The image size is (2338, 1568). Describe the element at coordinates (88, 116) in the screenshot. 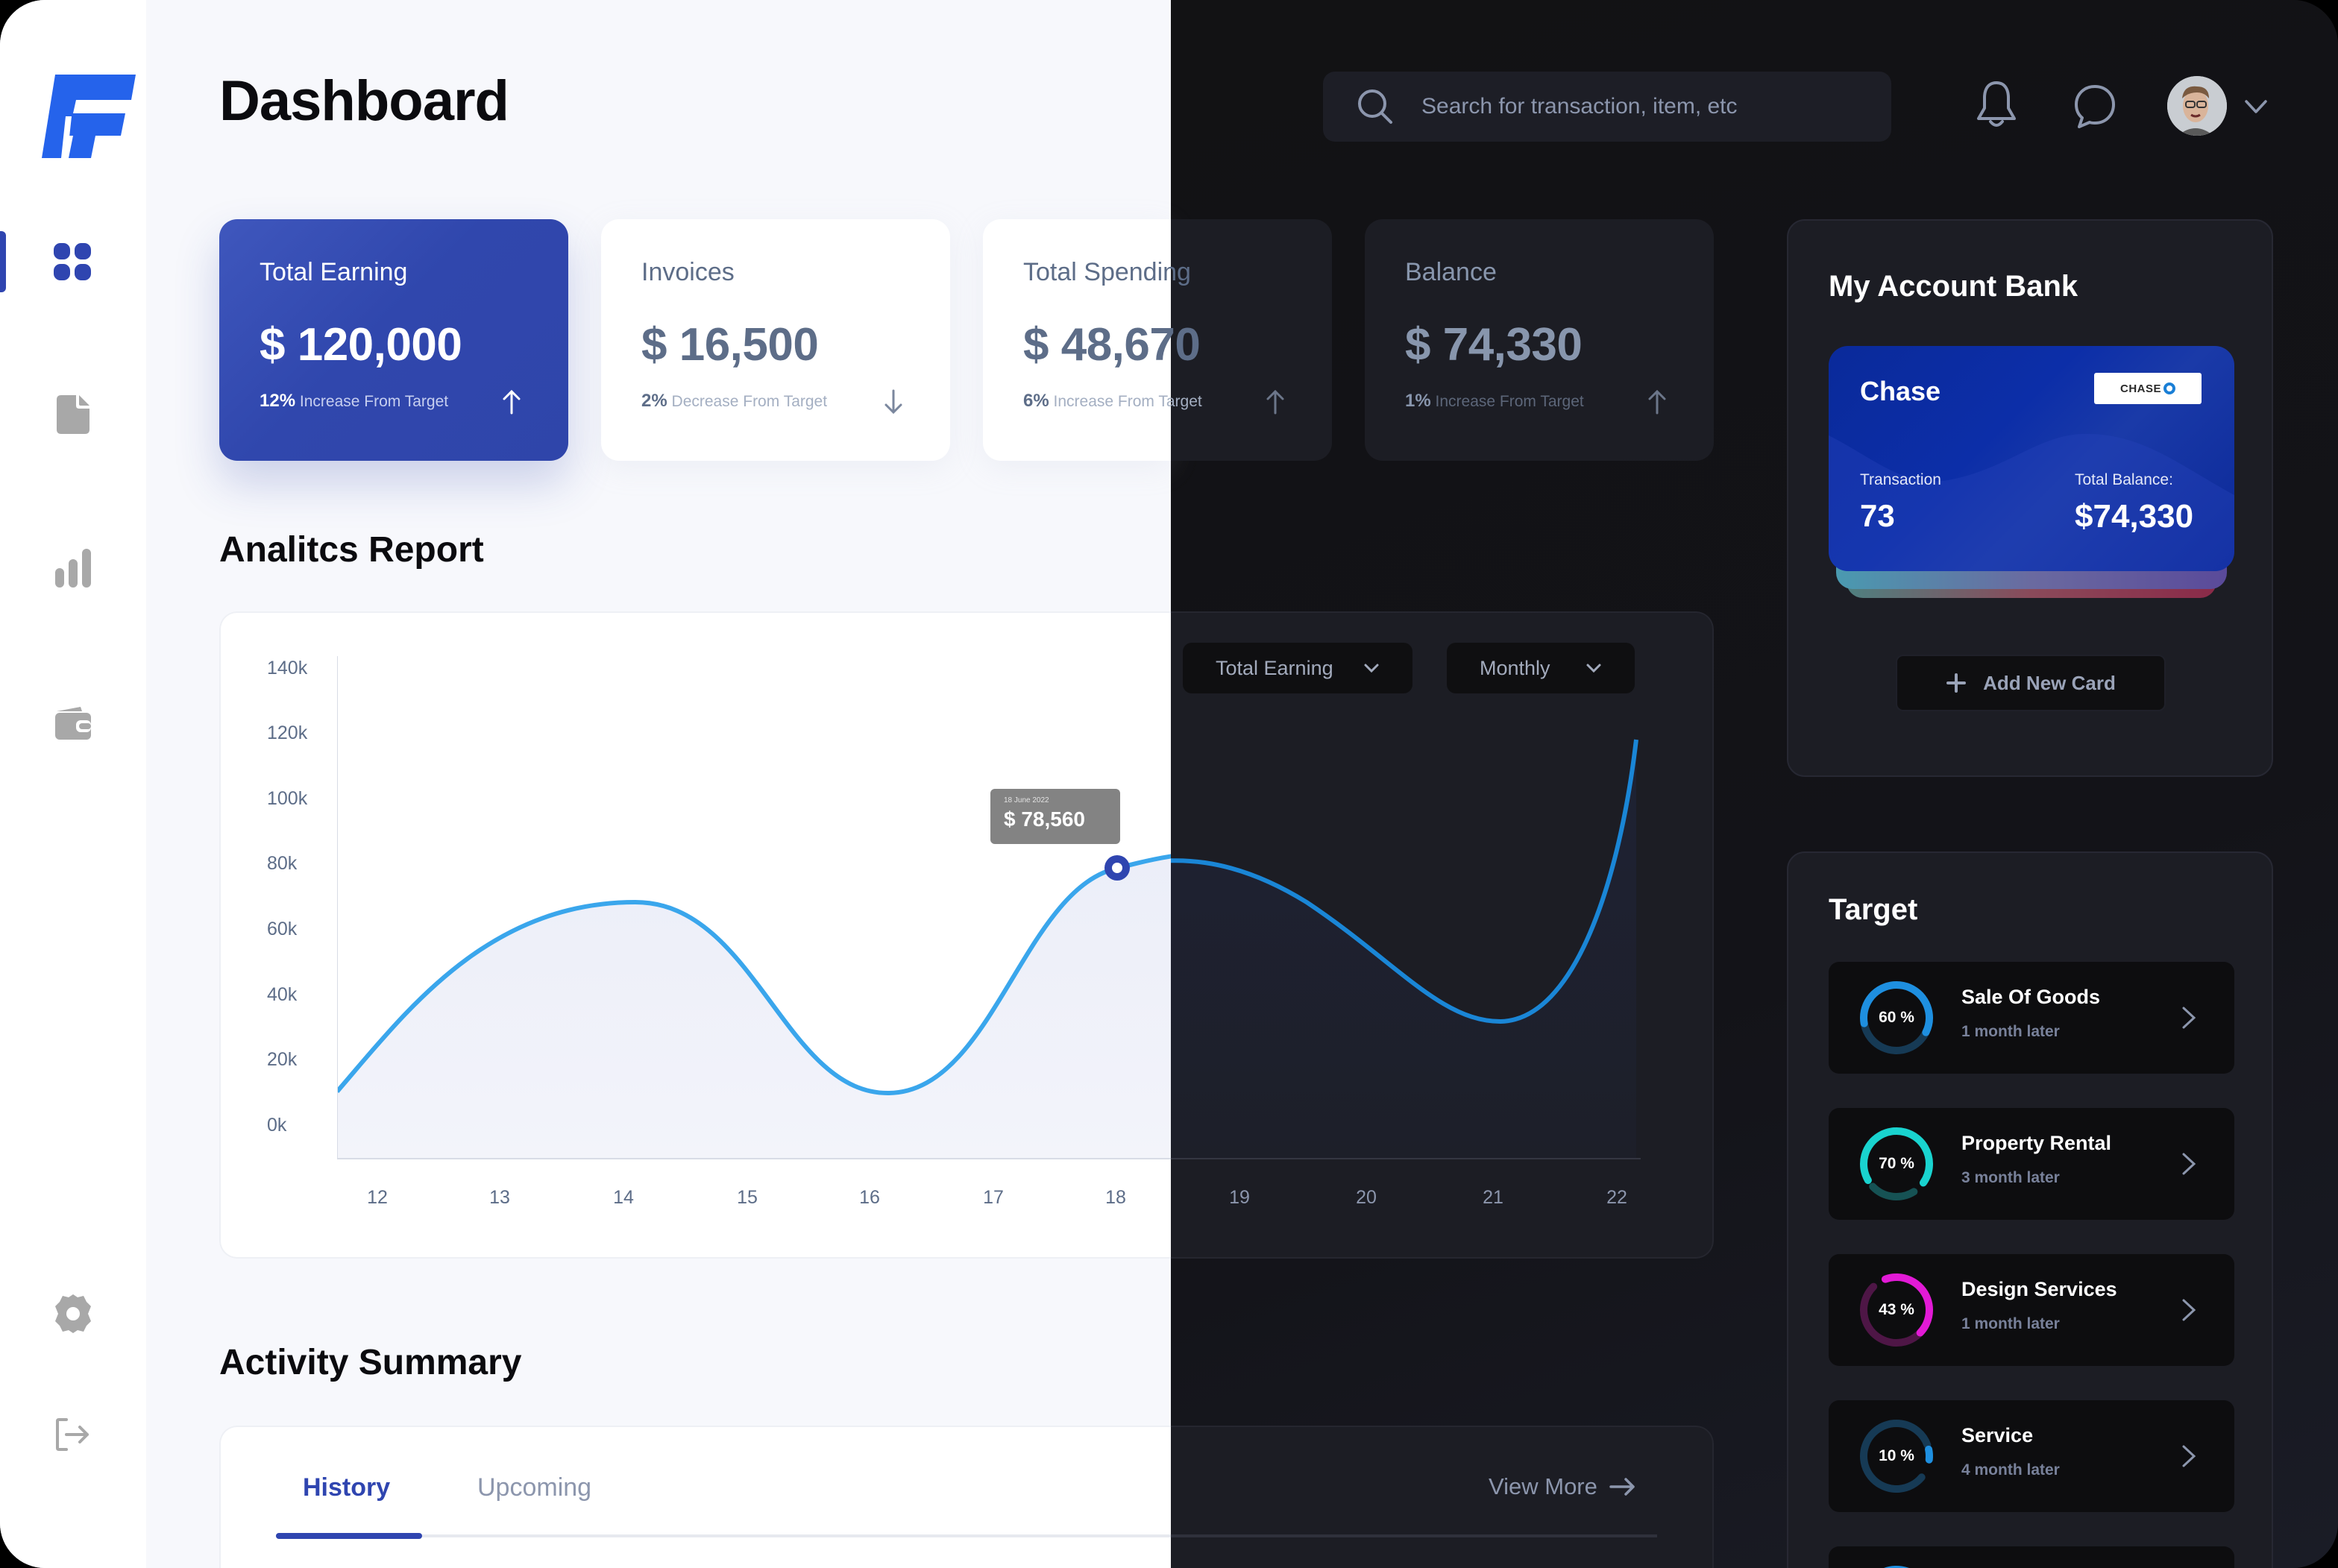

I see `brand-logo-icon` at that location.